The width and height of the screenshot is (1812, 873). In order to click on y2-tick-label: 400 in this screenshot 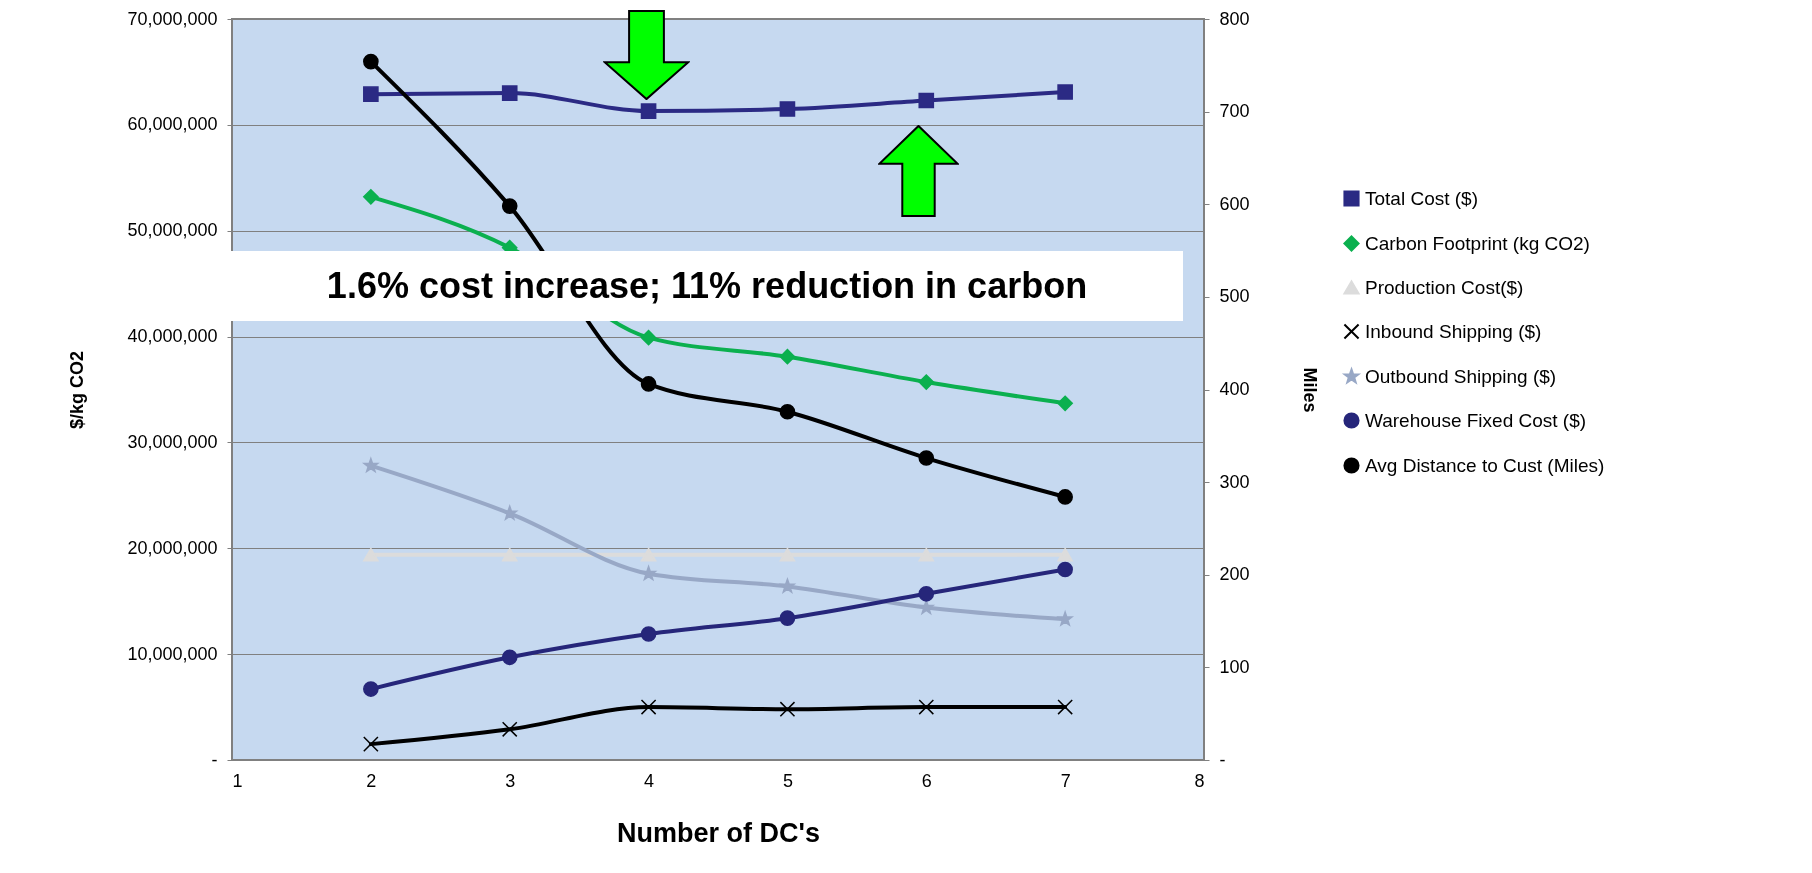, I will do `click(1234, 389)`.